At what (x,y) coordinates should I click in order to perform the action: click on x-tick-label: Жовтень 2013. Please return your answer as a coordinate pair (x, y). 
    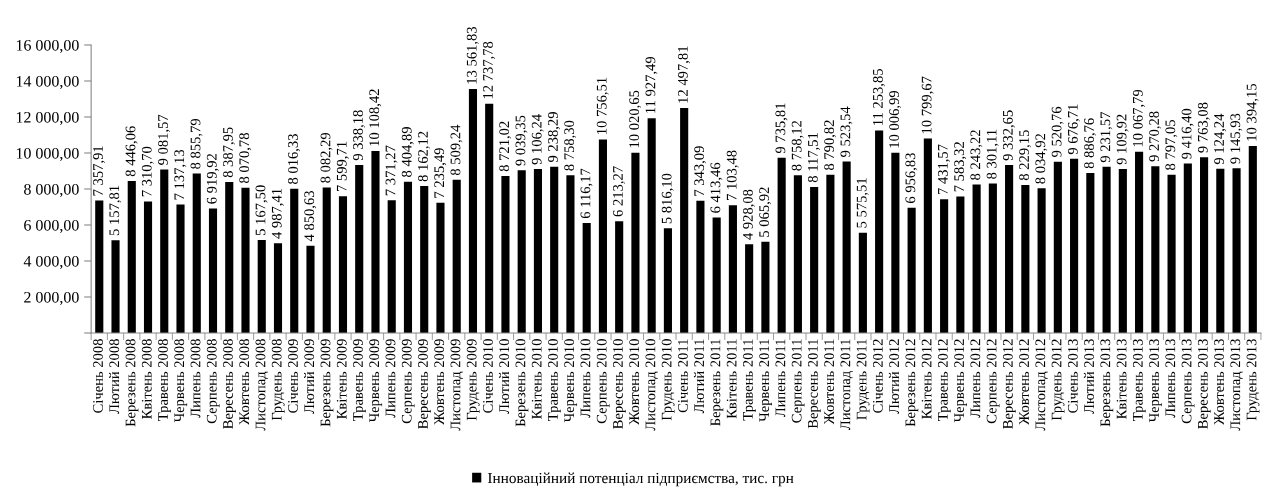
    Looking at the image, I should click on (1219, 382).